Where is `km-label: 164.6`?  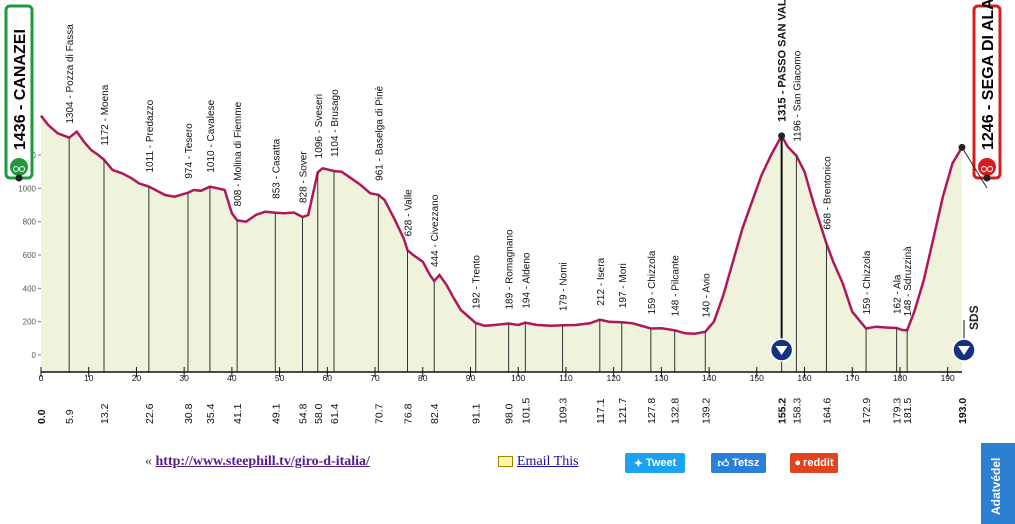
km-label: 164.6 is located at coordinates (827, 411).